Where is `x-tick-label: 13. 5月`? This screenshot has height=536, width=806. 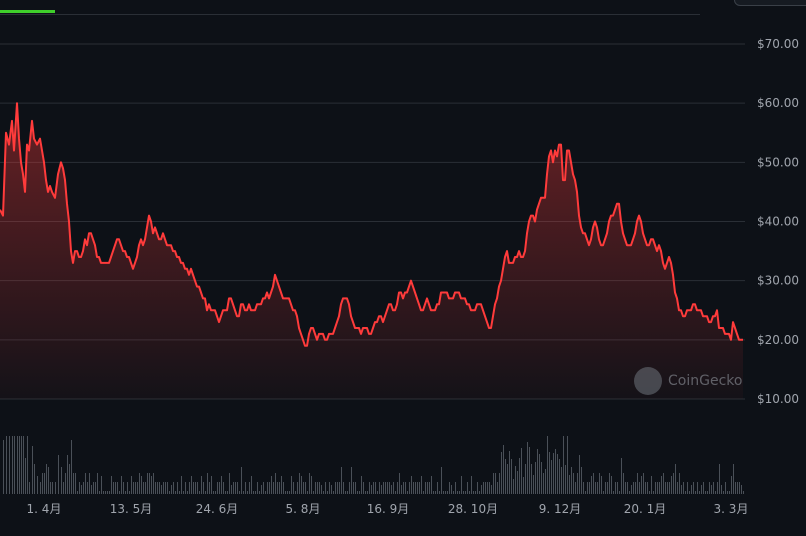 x-tick-label: 13. 5月 is located at coordinates (131, 509).